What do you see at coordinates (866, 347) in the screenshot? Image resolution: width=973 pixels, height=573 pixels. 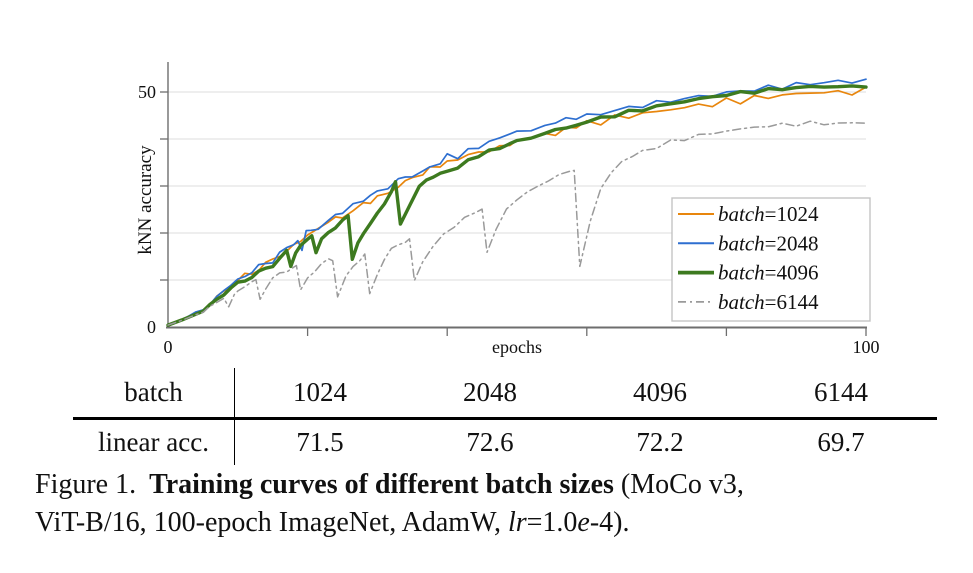 I see `x-tick-label-100: 100` at bounding box center [866, 347].